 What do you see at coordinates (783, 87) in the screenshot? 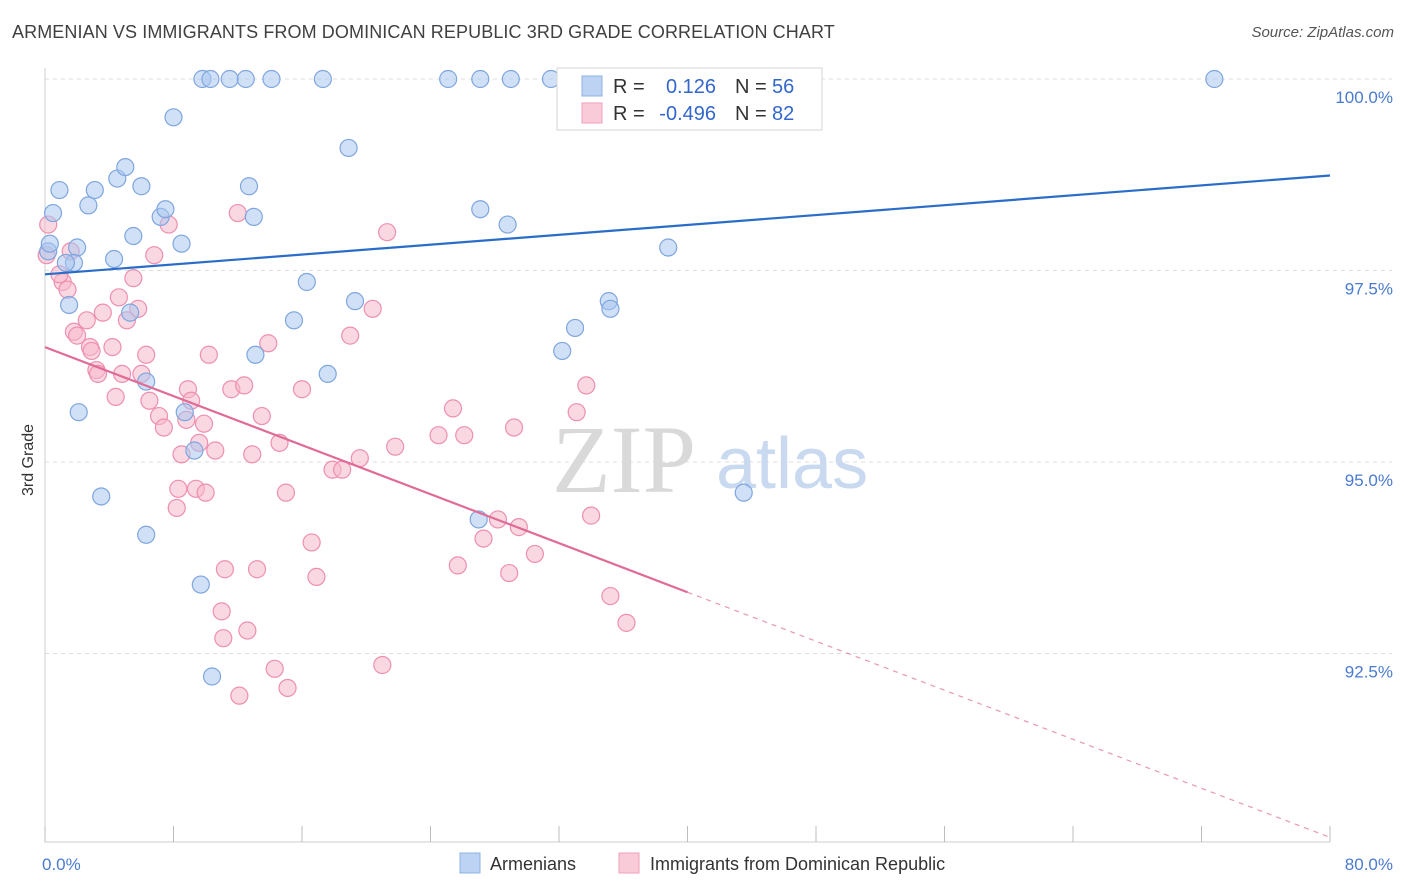
I see `legend-n-value-1: 56` at bounding box center [783, 87].